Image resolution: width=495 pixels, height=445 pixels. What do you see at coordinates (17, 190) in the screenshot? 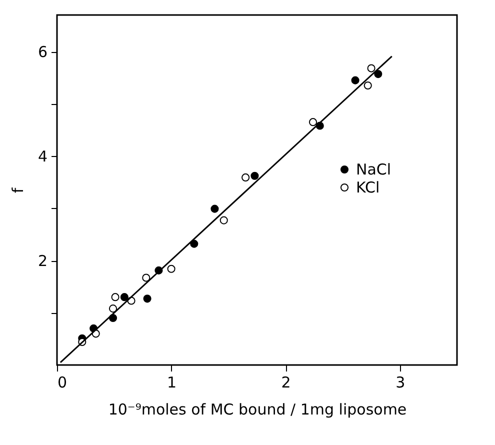
I see `y-axis-title: f` at bounding box center [17, 190].